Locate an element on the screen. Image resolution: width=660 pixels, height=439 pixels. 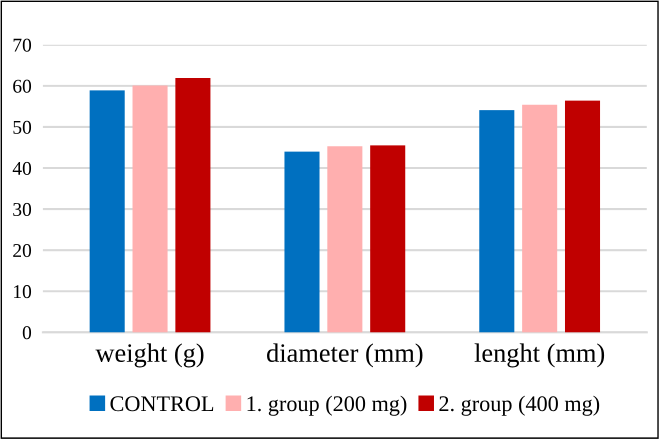
legend-label: 1. group (200 mg) is located at coordinates (327, 406).